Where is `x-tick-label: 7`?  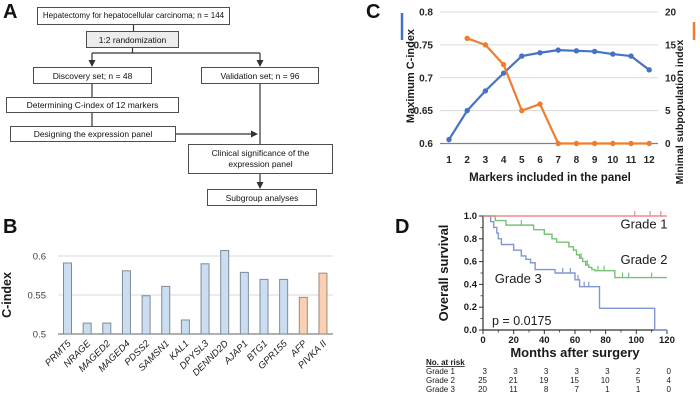
x-tick-label: 7 is located at coordinates (558, 160).